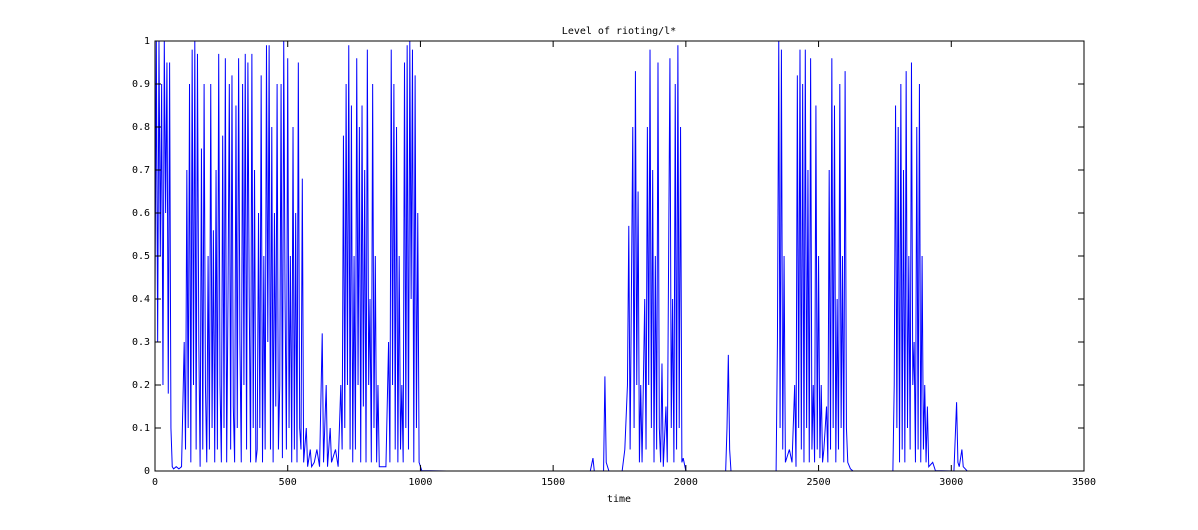  What do you see at coordinates (819, 482) in the screenshot?
I see `x-tick-label: 2500` at bounding box center [819, 482].